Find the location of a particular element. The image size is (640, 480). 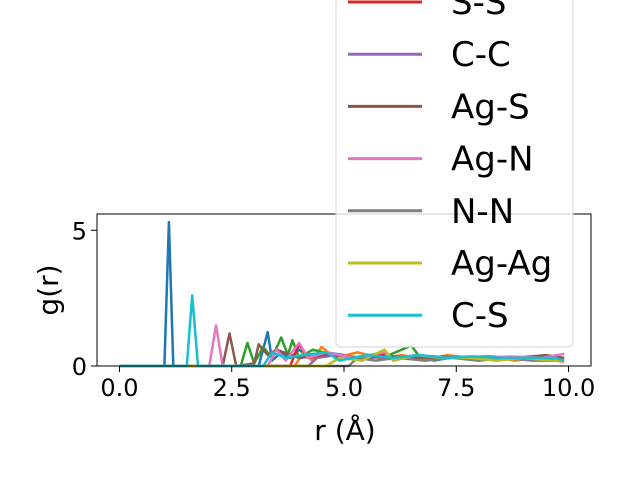

y-axis-label: g(r) is located at coordinates (48, 289).